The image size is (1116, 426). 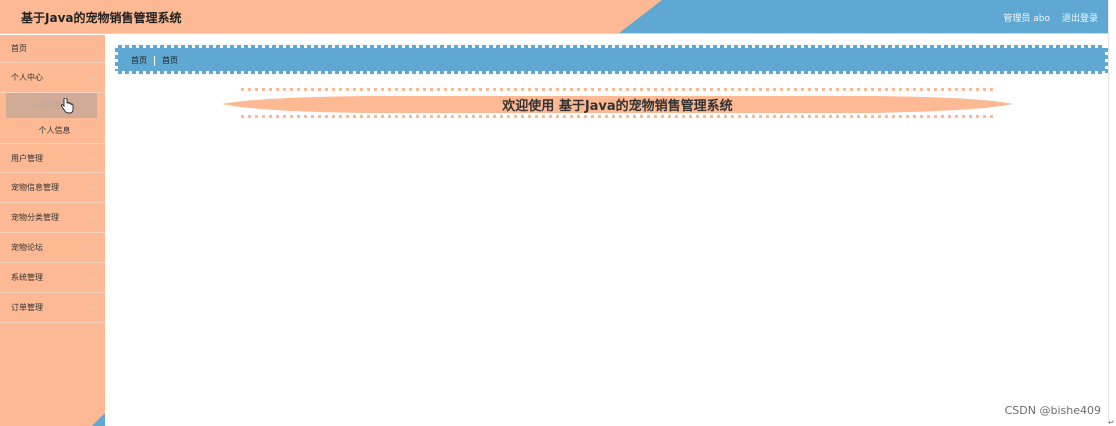 I want to click on sidebar-item-pet-forum: 宠物论坛, so click(x=52, y=248).